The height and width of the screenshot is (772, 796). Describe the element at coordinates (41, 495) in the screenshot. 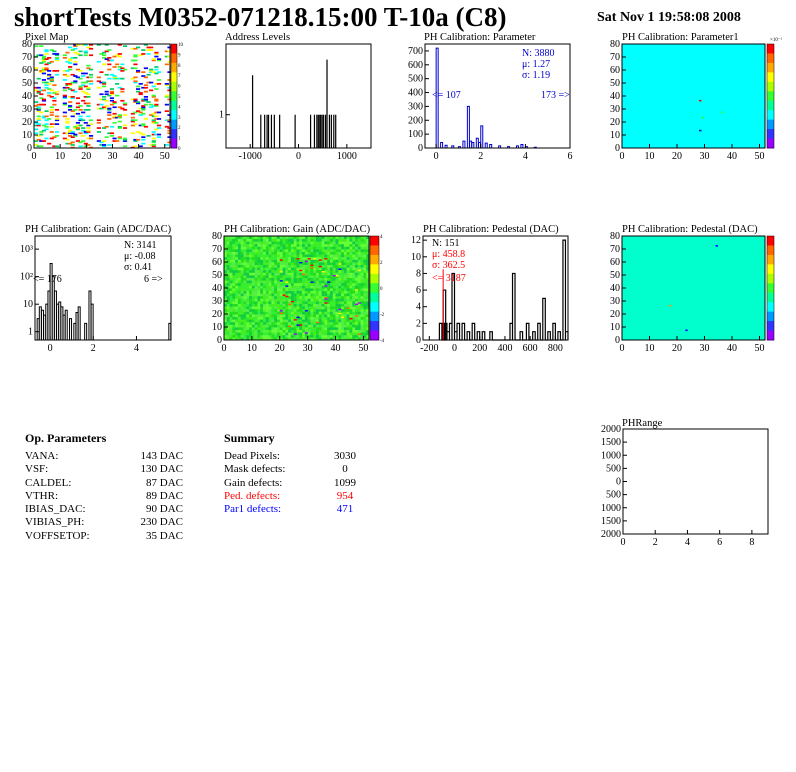

I see `op-param-label: VTHR:` at that location.